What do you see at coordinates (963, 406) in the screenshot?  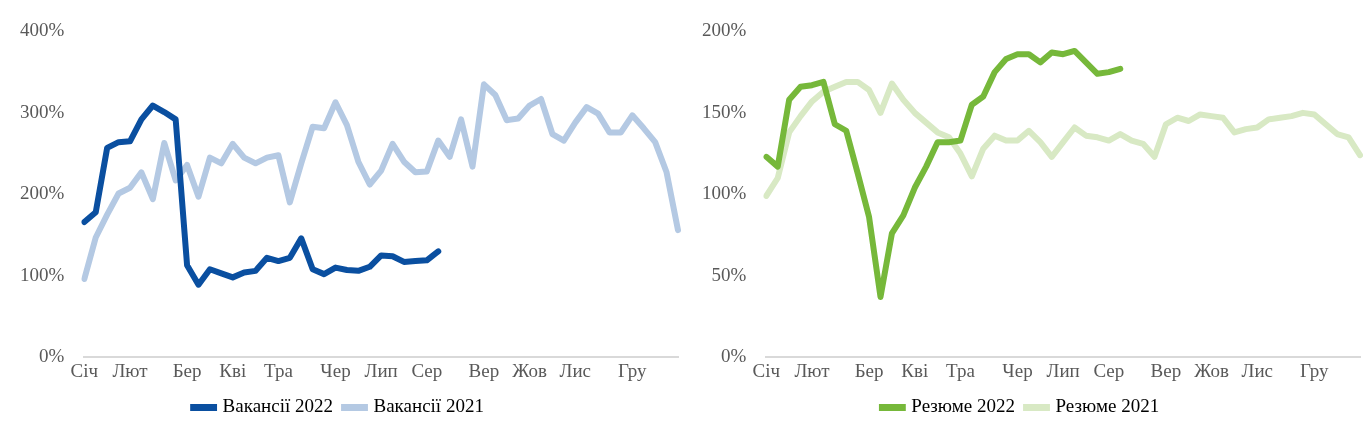 I see `legend-label: Резюме 2022` at bounding box center [963, 406].